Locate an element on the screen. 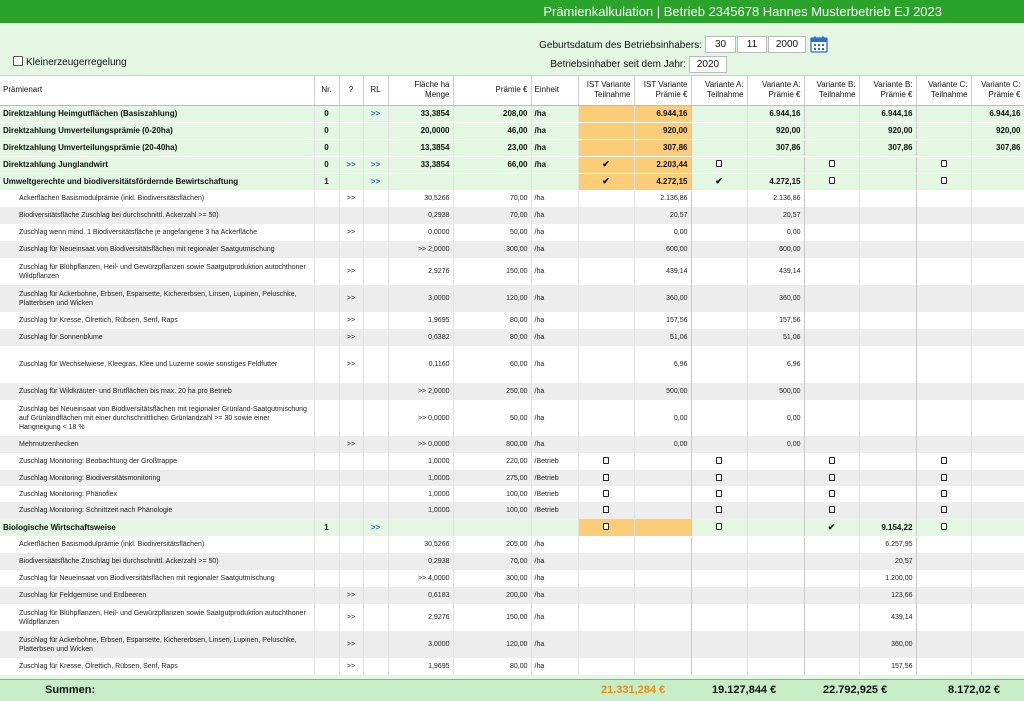 This screenshot has height=701, width=1024. col-header-b-teilnahme: Variante B: Teilnahme is located at coordinates (832, 91).